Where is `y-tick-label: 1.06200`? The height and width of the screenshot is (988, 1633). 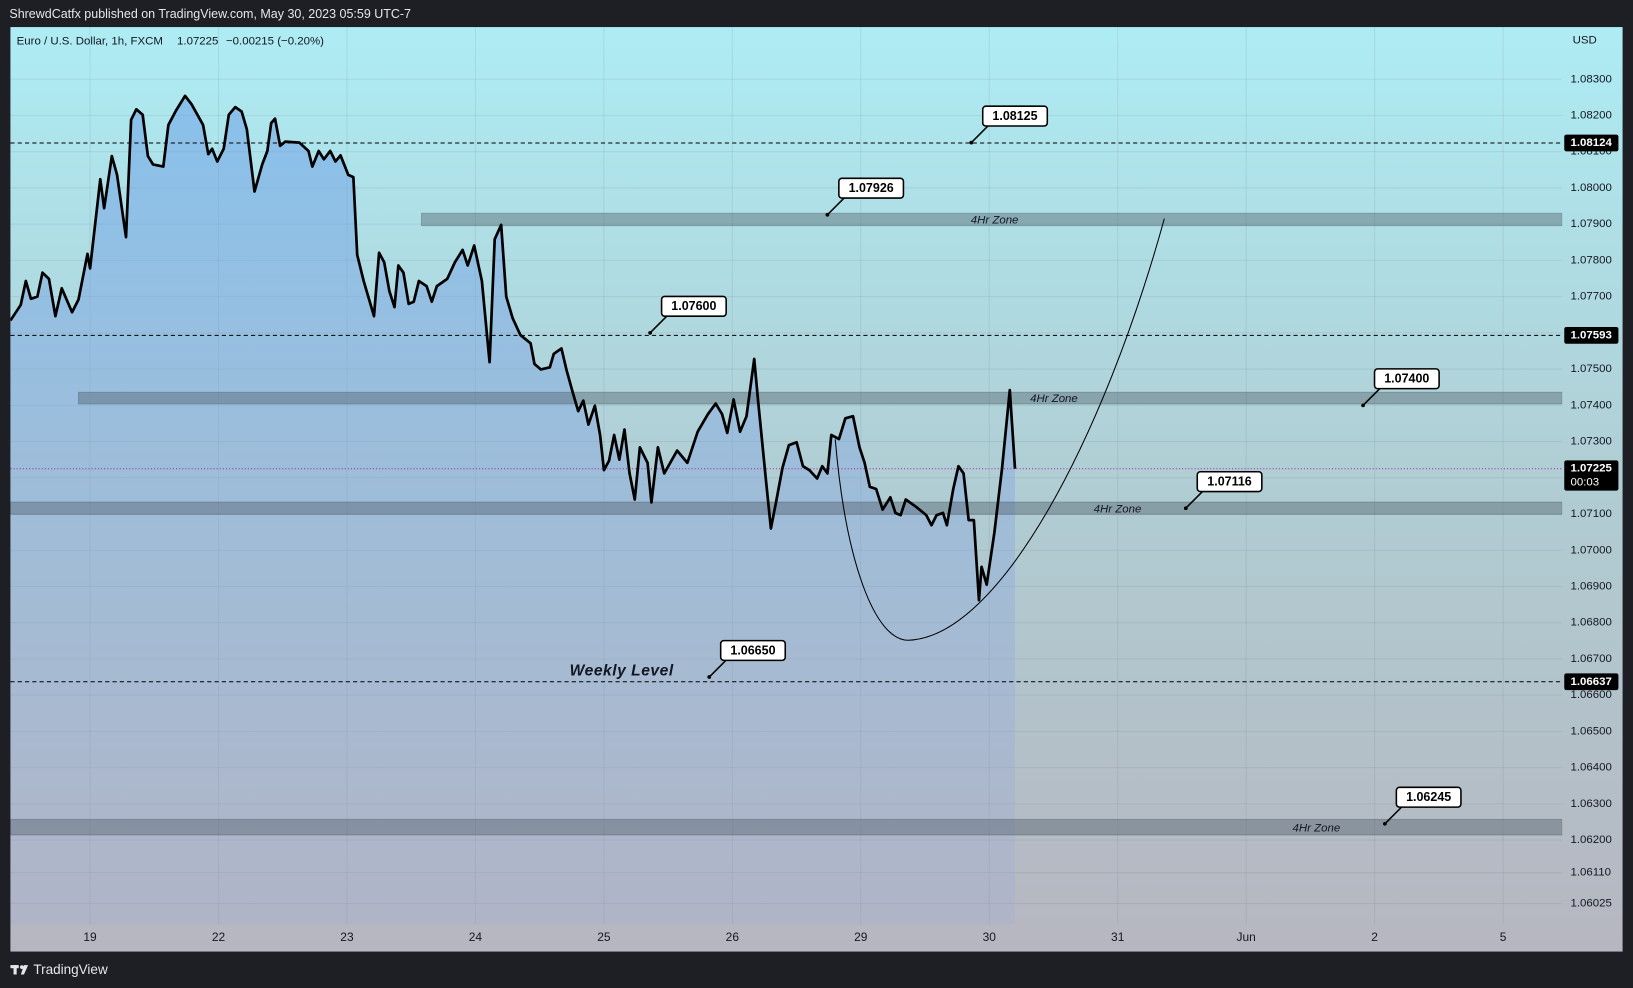 y-tick-label: 1.06200 is located at coordinates (1591, 840).